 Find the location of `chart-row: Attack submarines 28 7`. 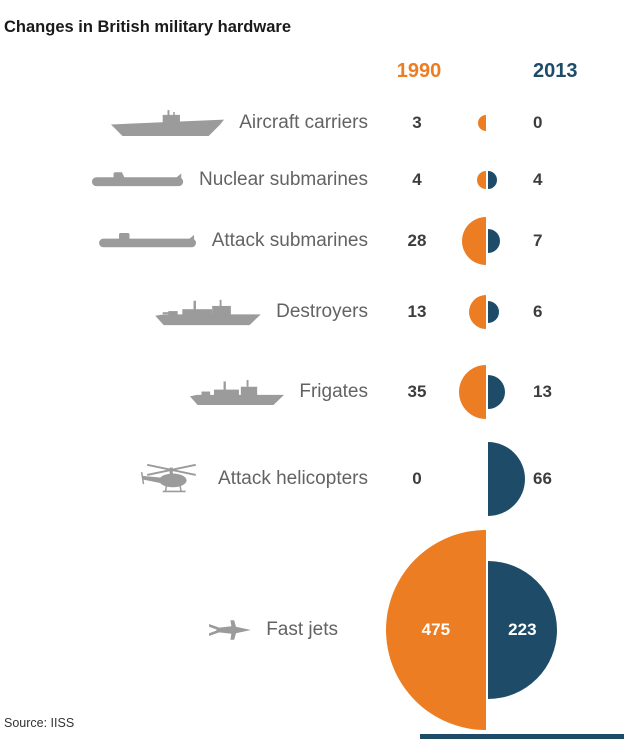

chart-row: Attack submarines 28 7 is located at coordinates (312, 241).